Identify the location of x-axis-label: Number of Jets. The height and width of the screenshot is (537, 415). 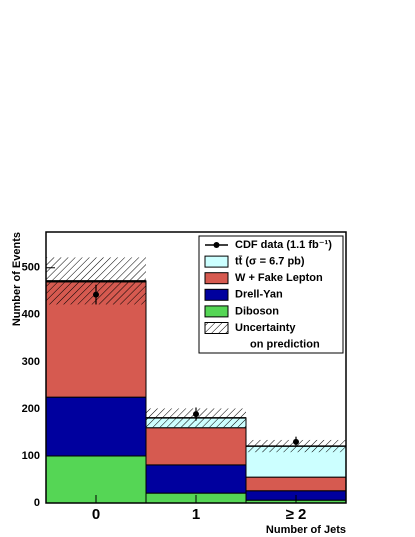
(306, 530).